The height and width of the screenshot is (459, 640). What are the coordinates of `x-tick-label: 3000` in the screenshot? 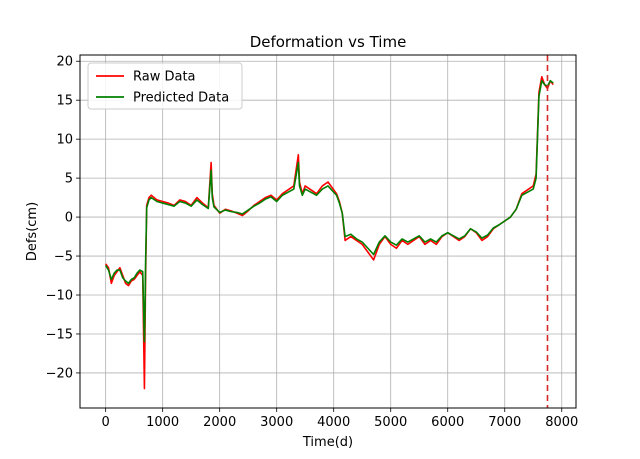 It's located at (276, 422).